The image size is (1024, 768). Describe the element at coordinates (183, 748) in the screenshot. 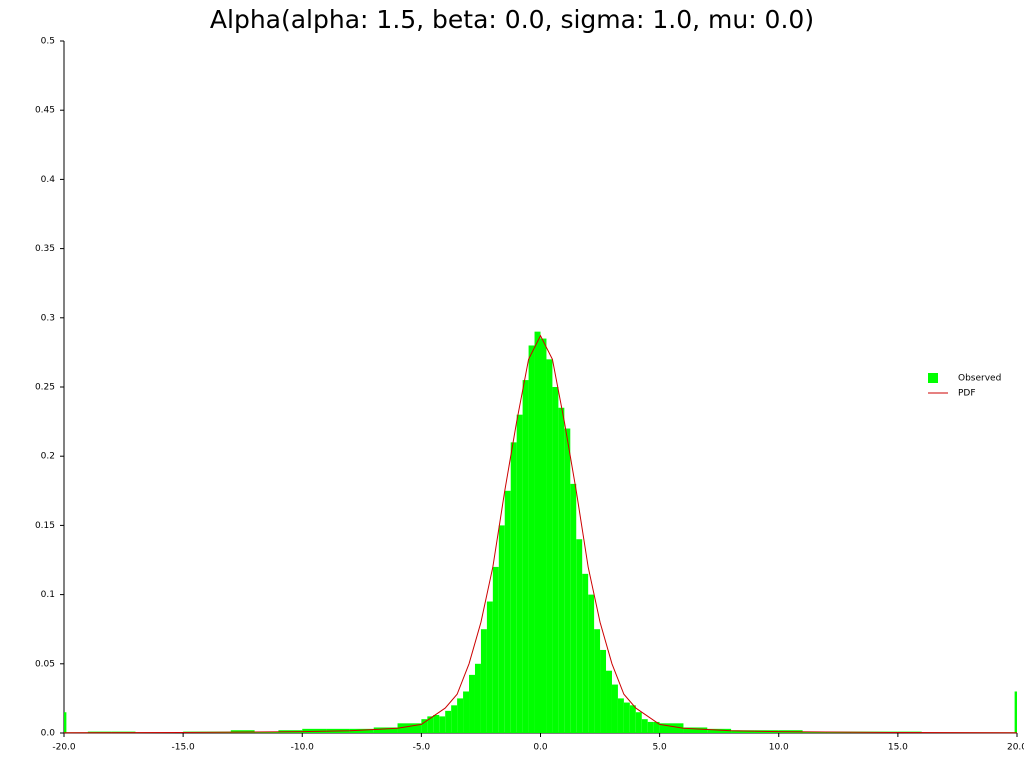

I see `x-tick-label: -15.0` at that location.